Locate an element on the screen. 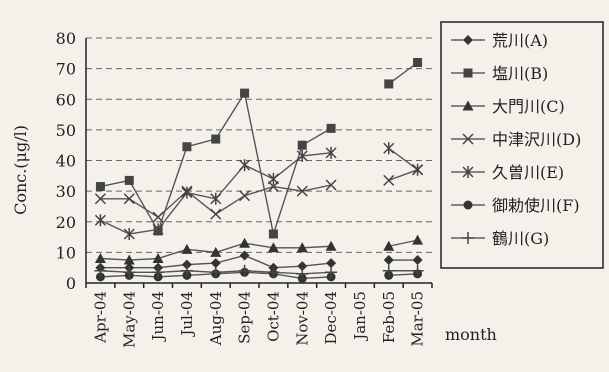 The image size is (609, 372). series-g is located at coordinates (259, 272).